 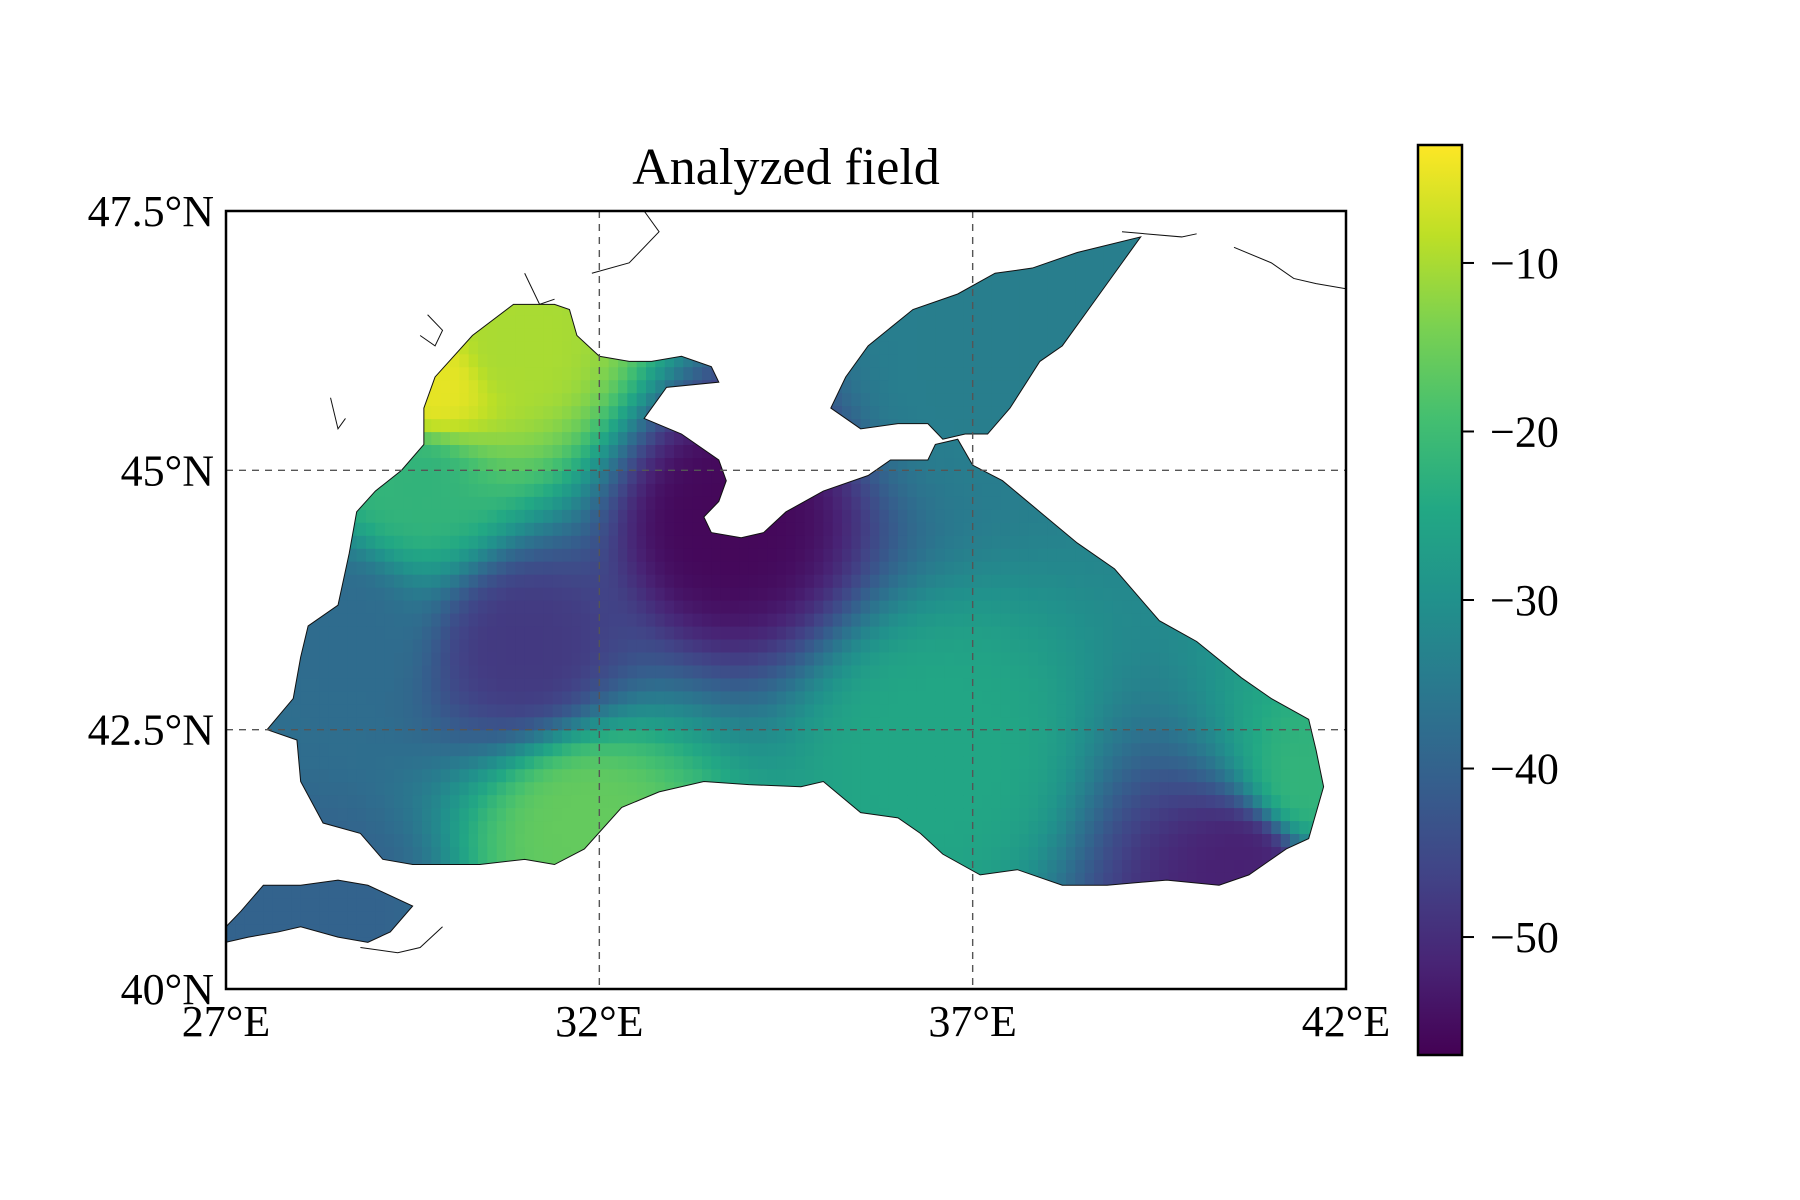 I want to click on colorbar-ticks: −10 −20 −30 −40 −50, so click(x=1510, y=600).